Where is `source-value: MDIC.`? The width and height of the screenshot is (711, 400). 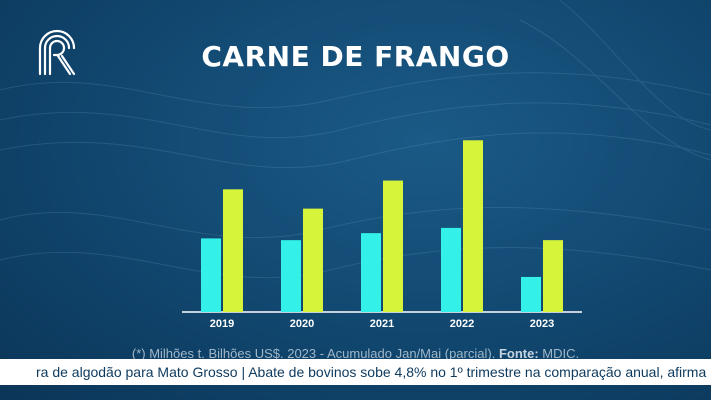 source-value: MDIC. is located at coordinates (561, 353).